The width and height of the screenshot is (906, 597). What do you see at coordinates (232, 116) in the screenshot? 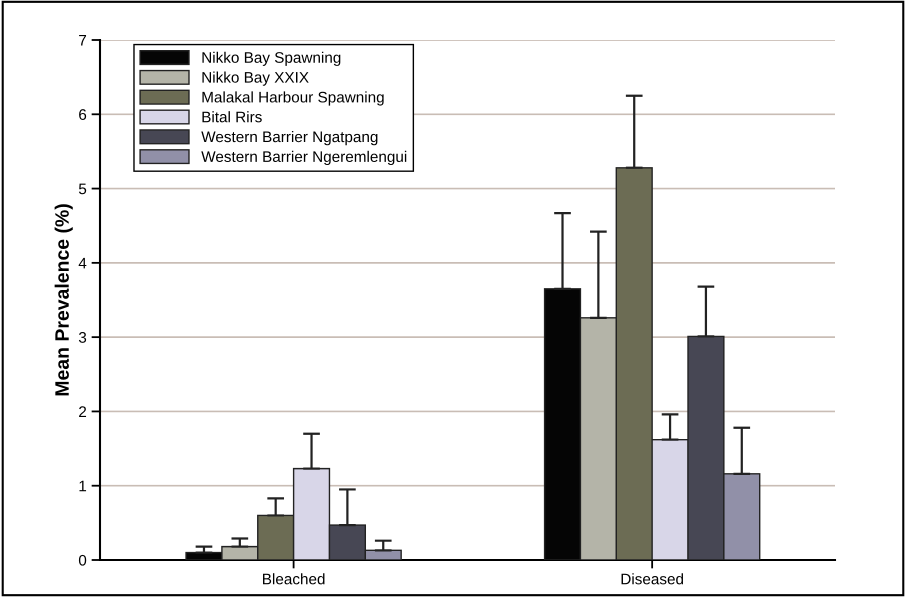
I see `legend-label: Bital Rirs` at bounding box center [232, 116].